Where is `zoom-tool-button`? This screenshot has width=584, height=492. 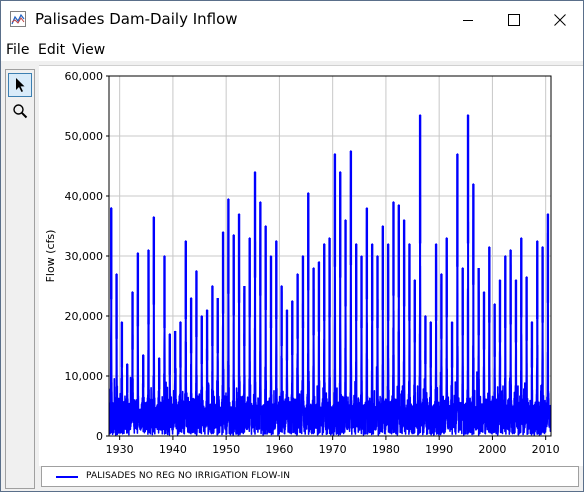 zoom-tool-button is located at coordinates (20, 111).